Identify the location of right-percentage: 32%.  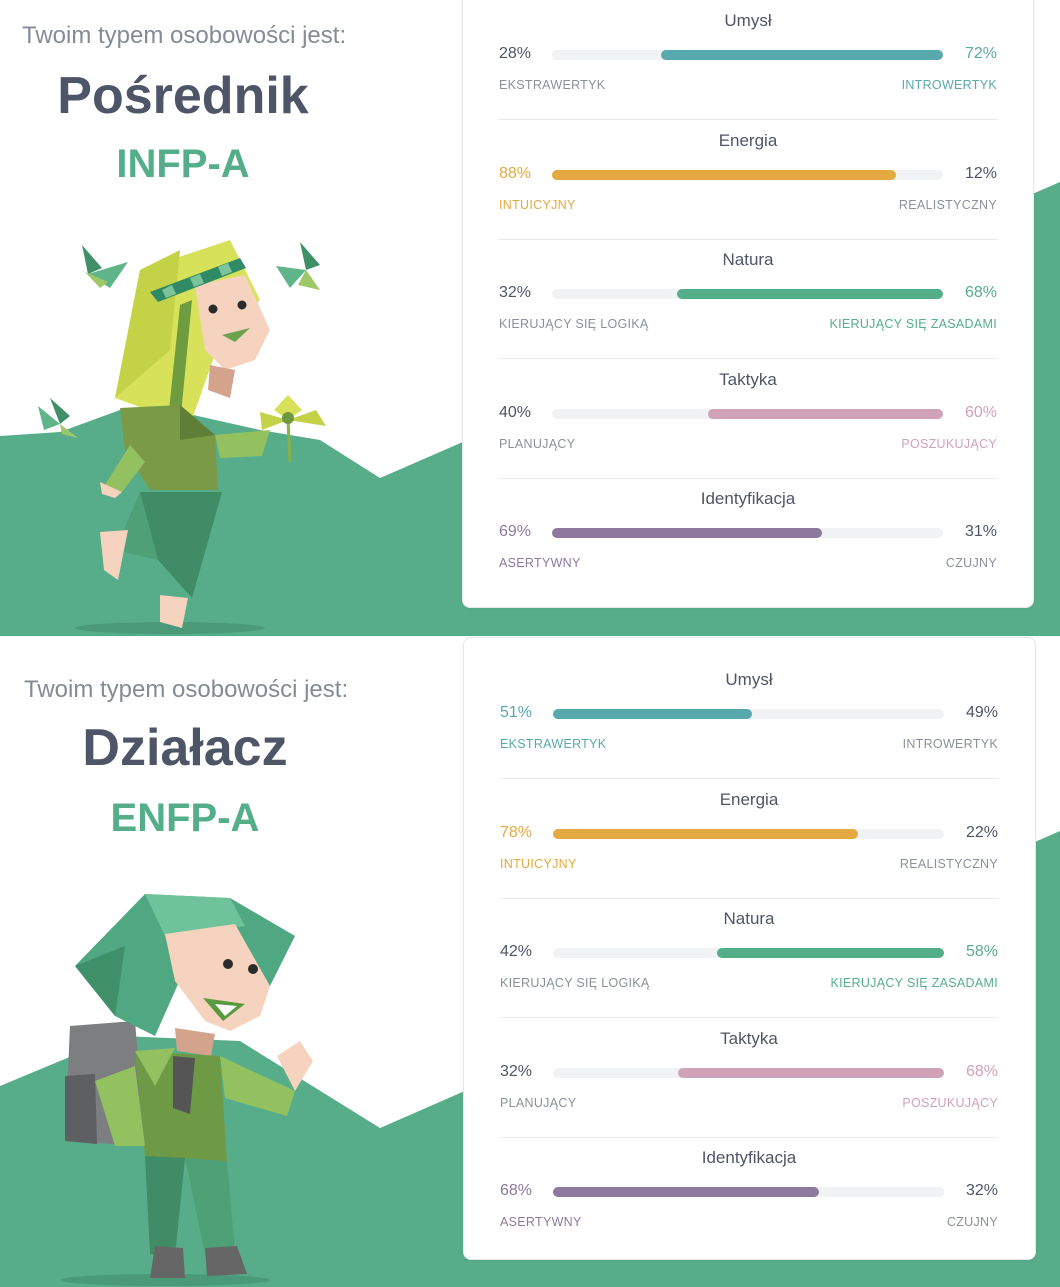
(981, 1190).